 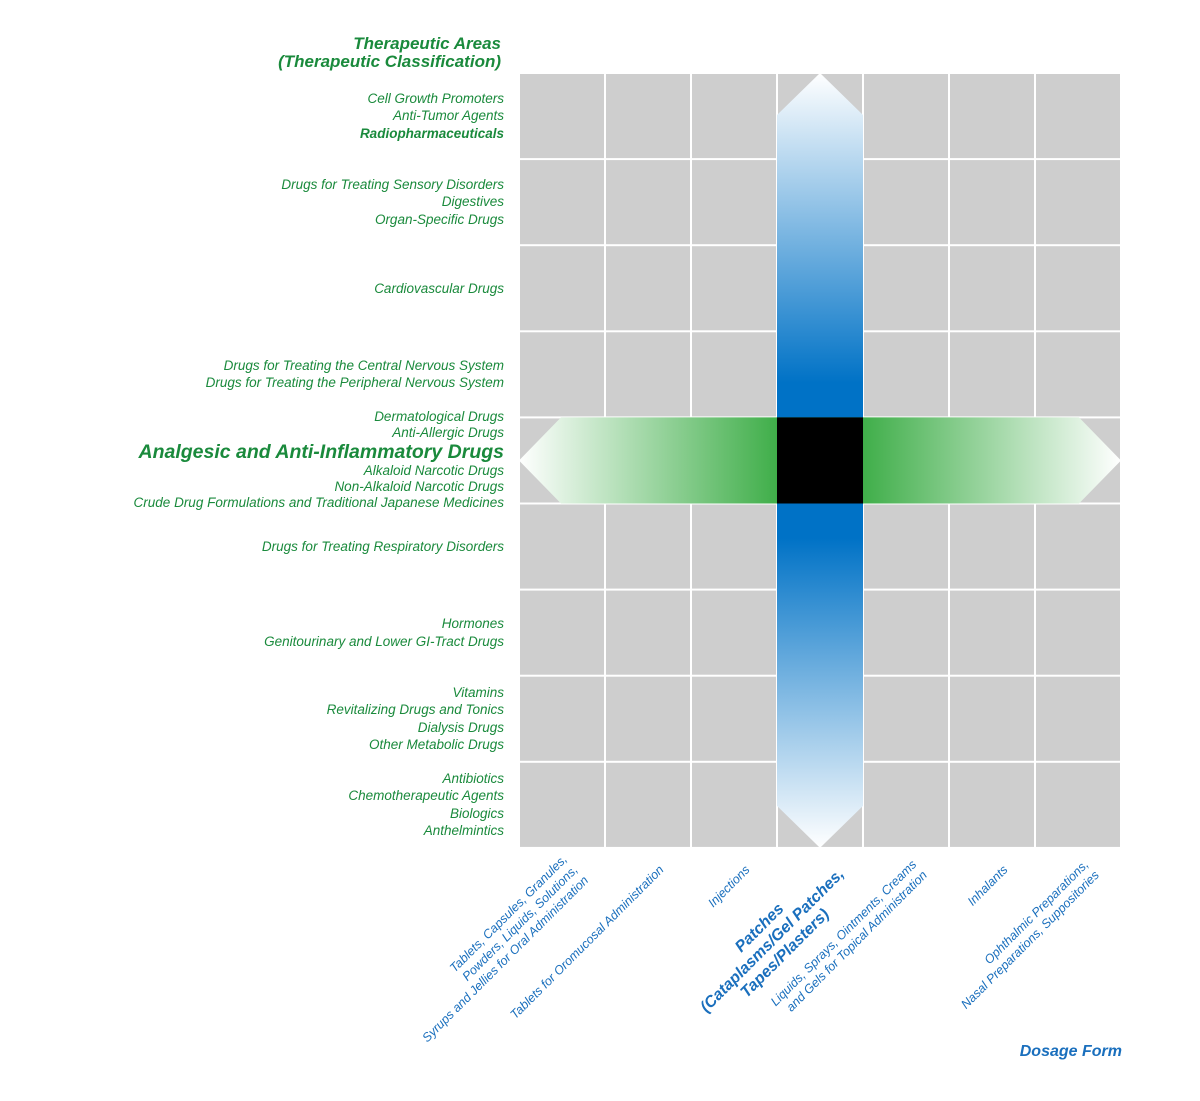 What do you see at coordinates (426, 796) in the screenshot?
I see `y-label: Chemotherapeutic Agents` at bounding box center [426, 796].